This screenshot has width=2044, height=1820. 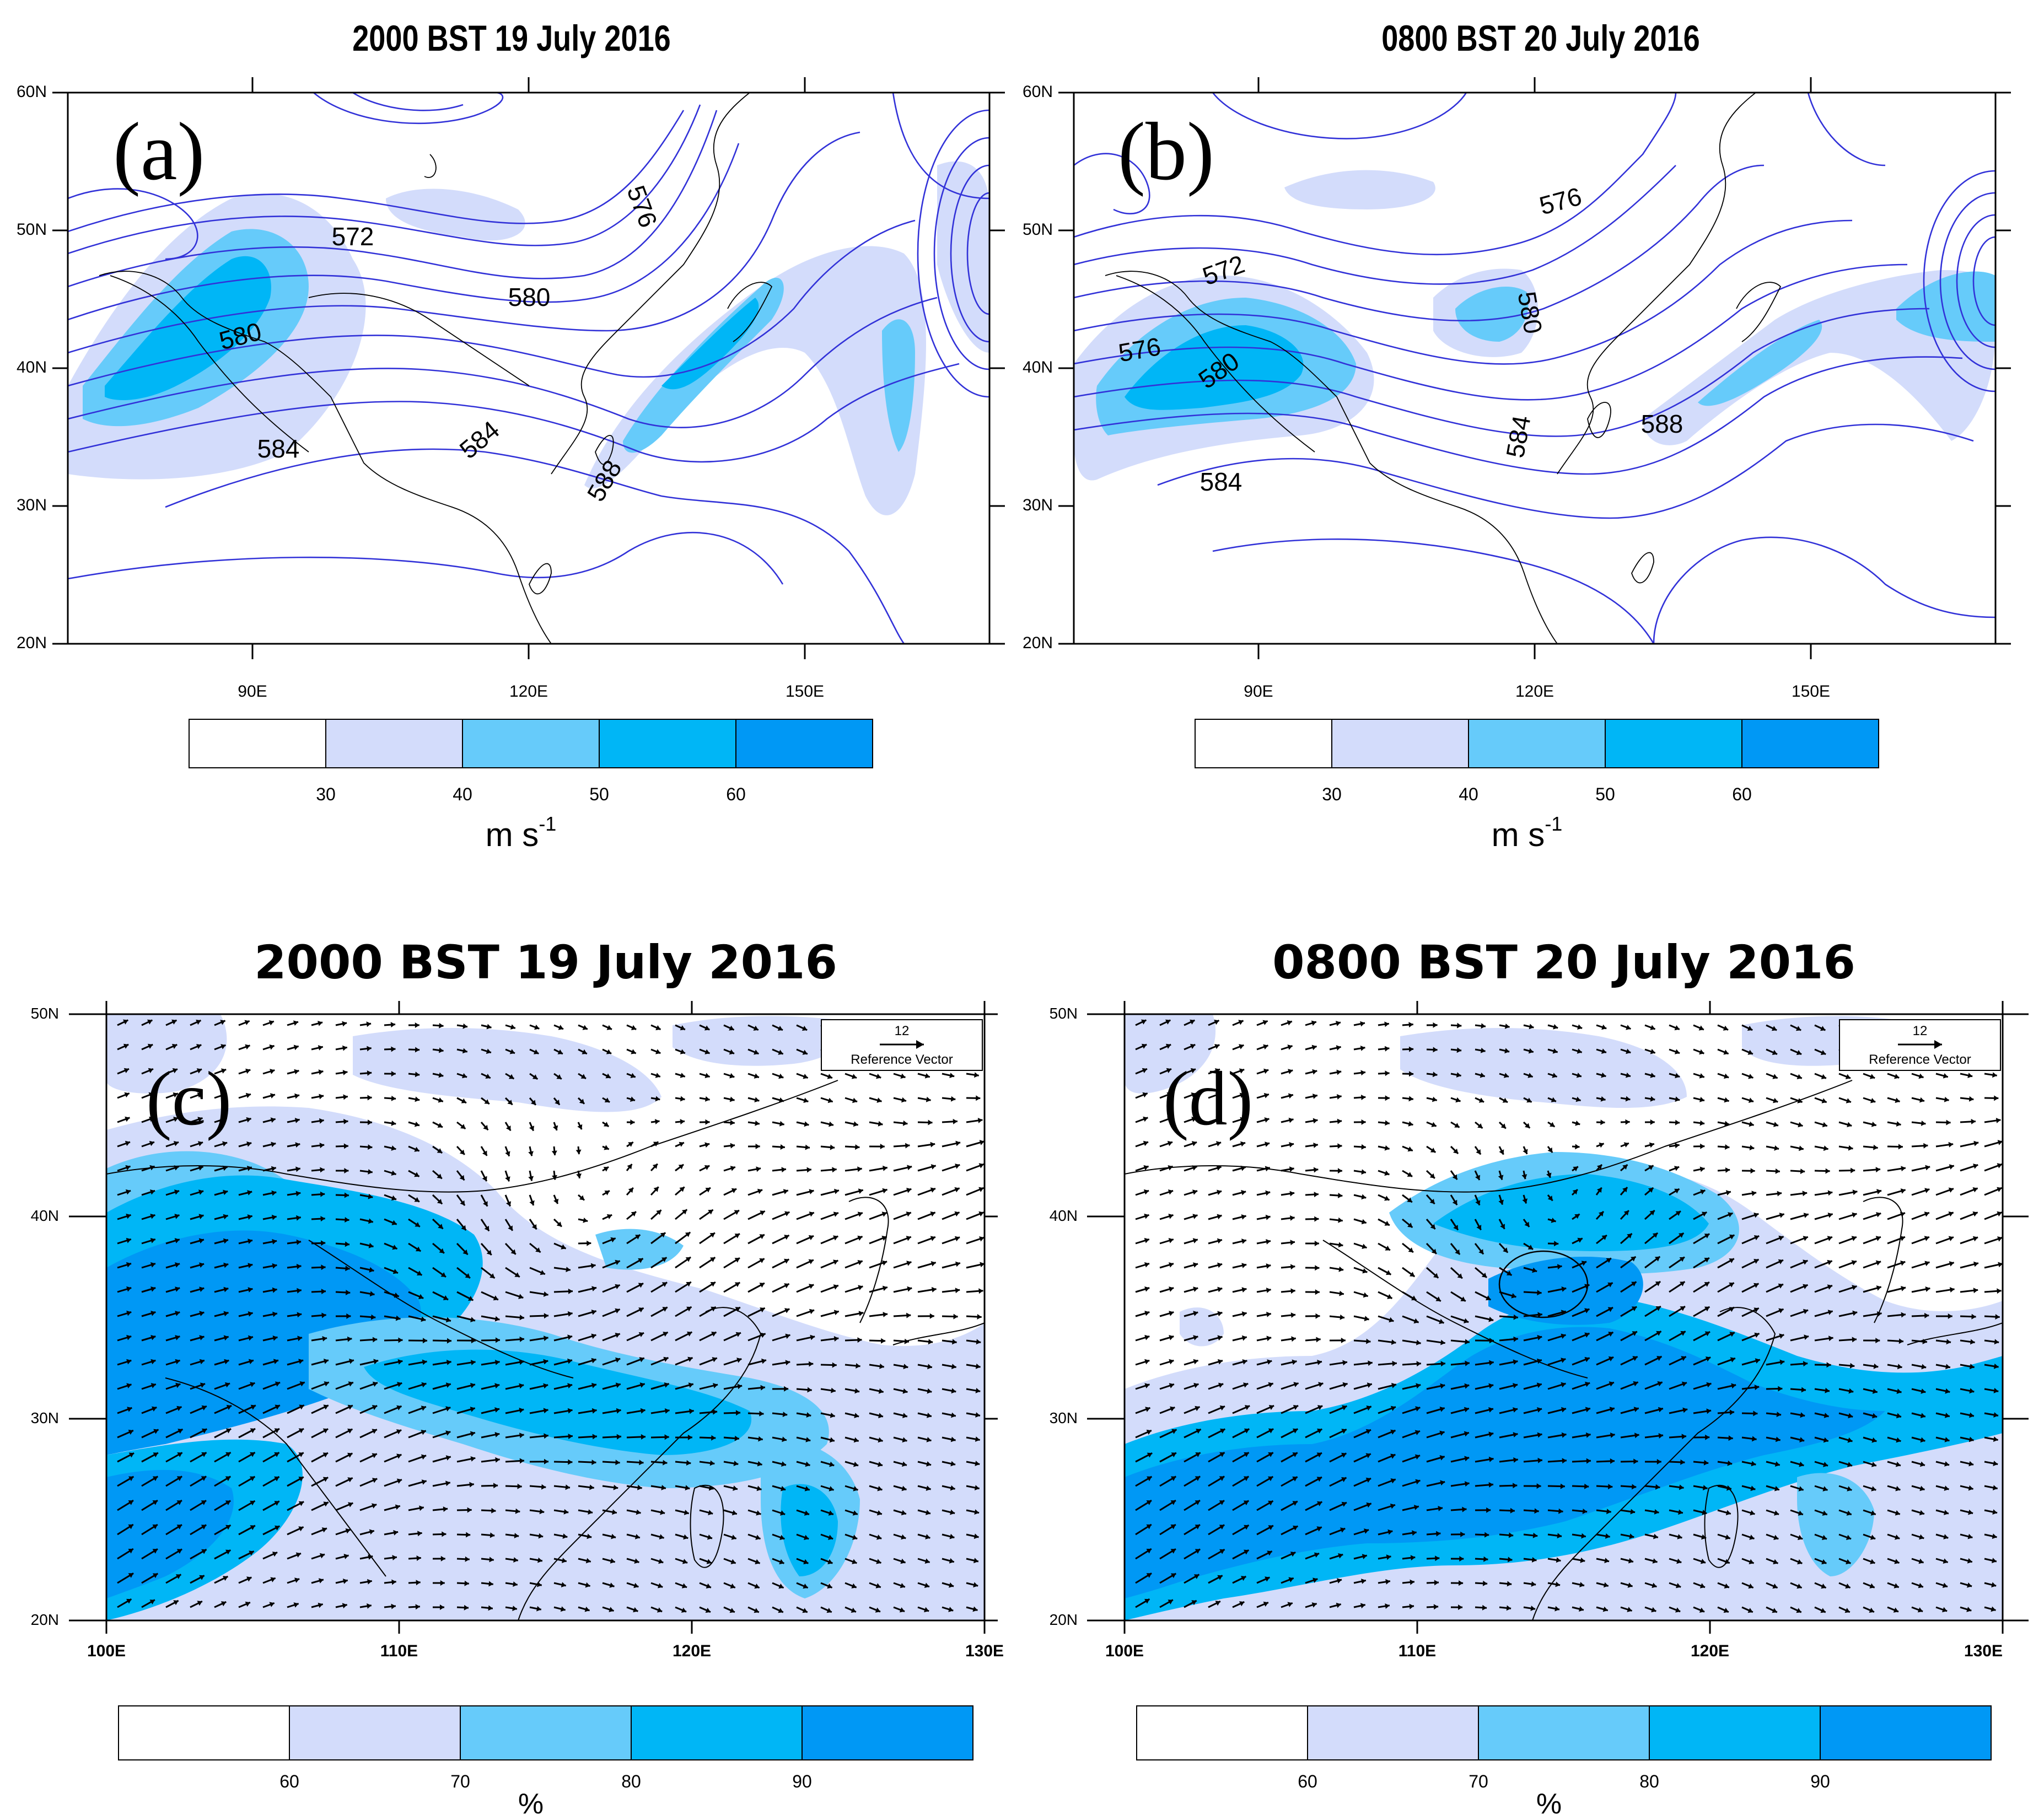 What do you see at coordinates (512, 38) in the screenshot?
I see `panel-title: 2000 BST 19 July 2016` at bounding box center [512, 38].